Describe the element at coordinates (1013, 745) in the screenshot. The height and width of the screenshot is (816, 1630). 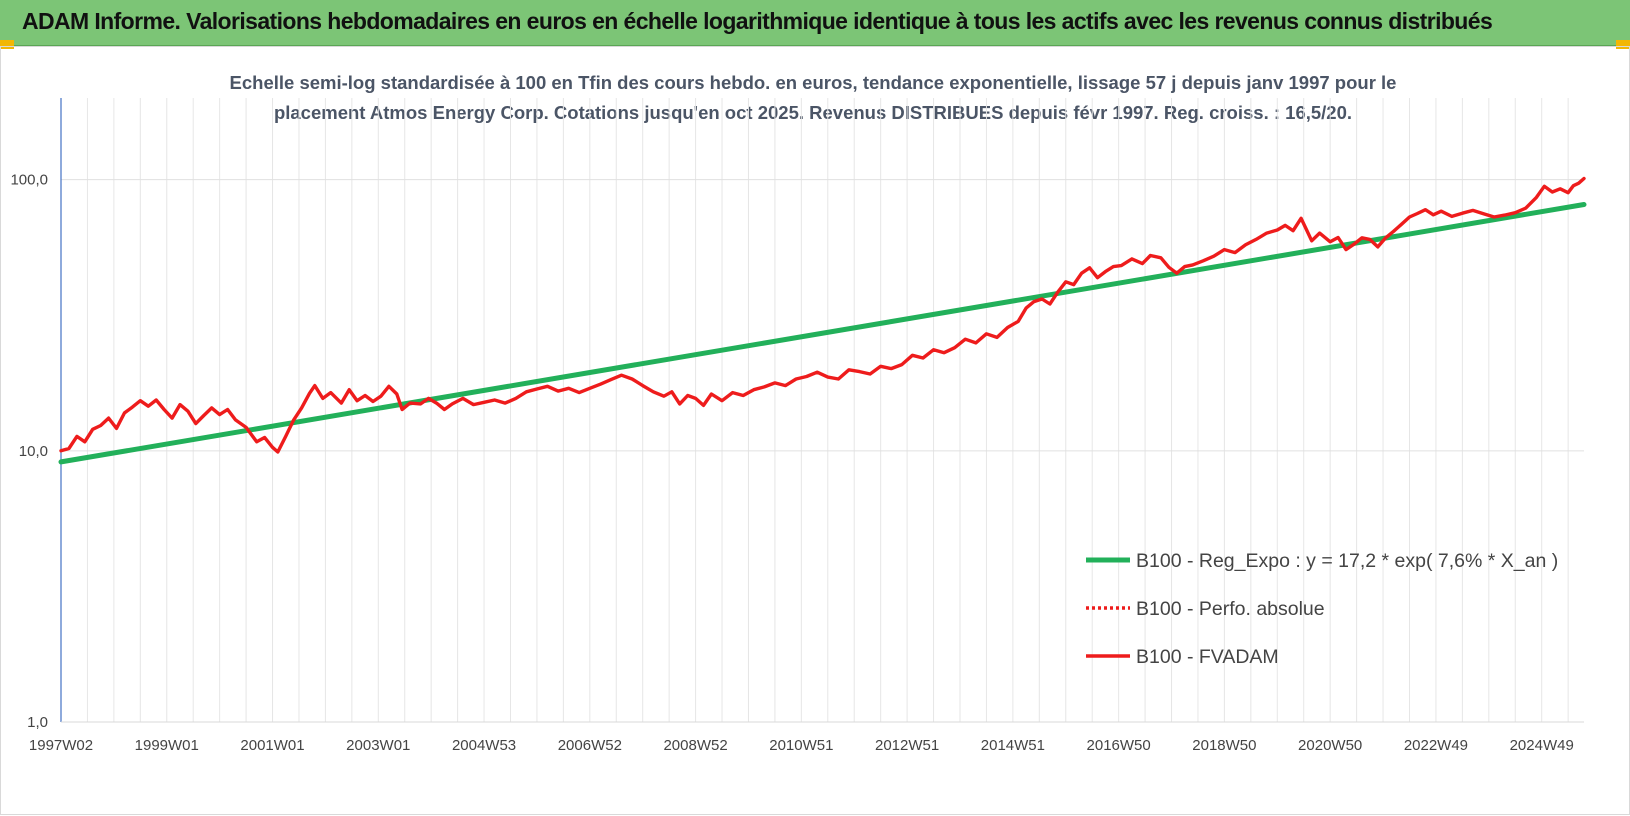
I see `x-tick-label: 2014W51` at that location.